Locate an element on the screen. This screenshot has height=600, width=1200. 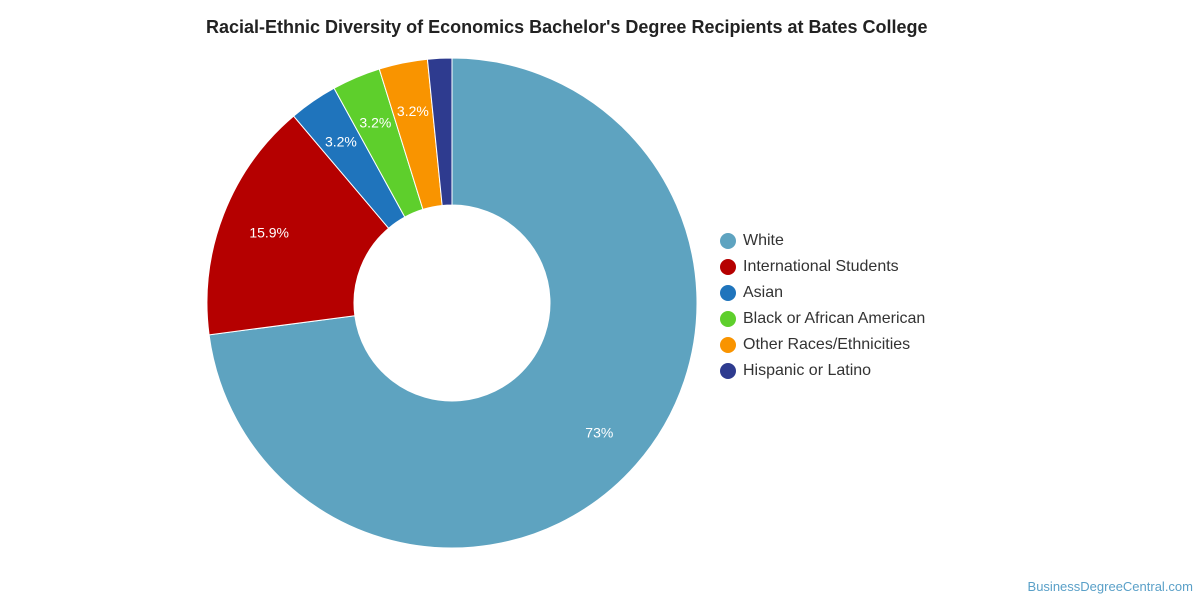
legend-label: Hispanic or Latino is located at coordinates (807, 370).